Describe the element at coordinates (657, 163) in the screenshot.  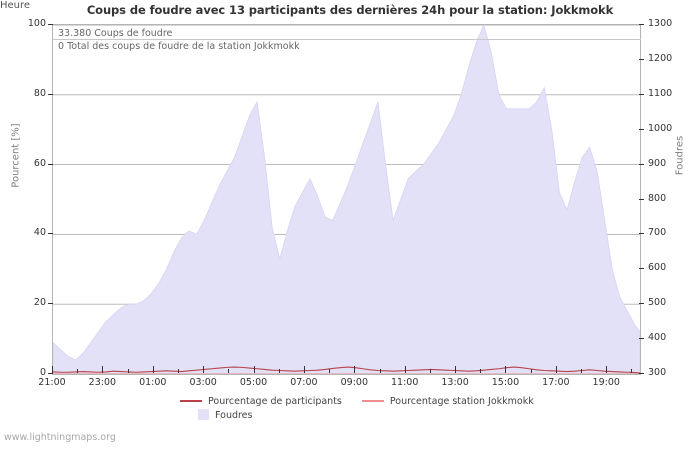
I see `y-tick-label-right: 900` at that location.